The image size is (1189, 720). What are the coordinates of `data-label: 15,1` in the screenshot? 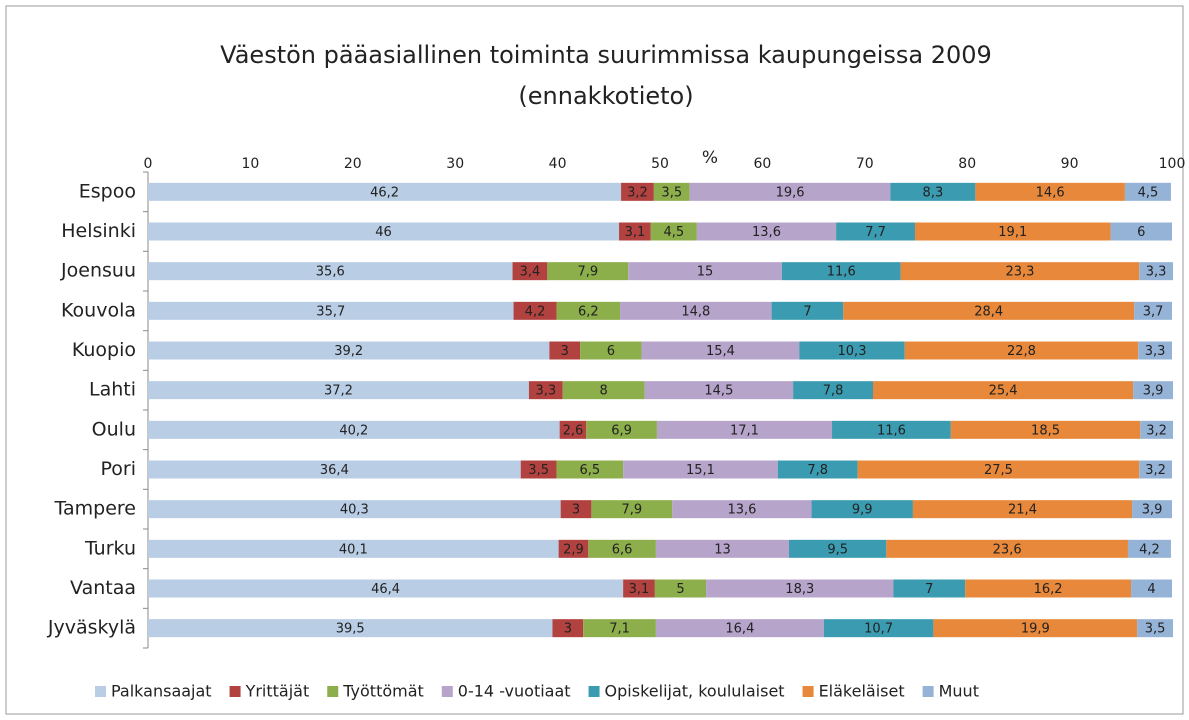 It's located at (700, 470).